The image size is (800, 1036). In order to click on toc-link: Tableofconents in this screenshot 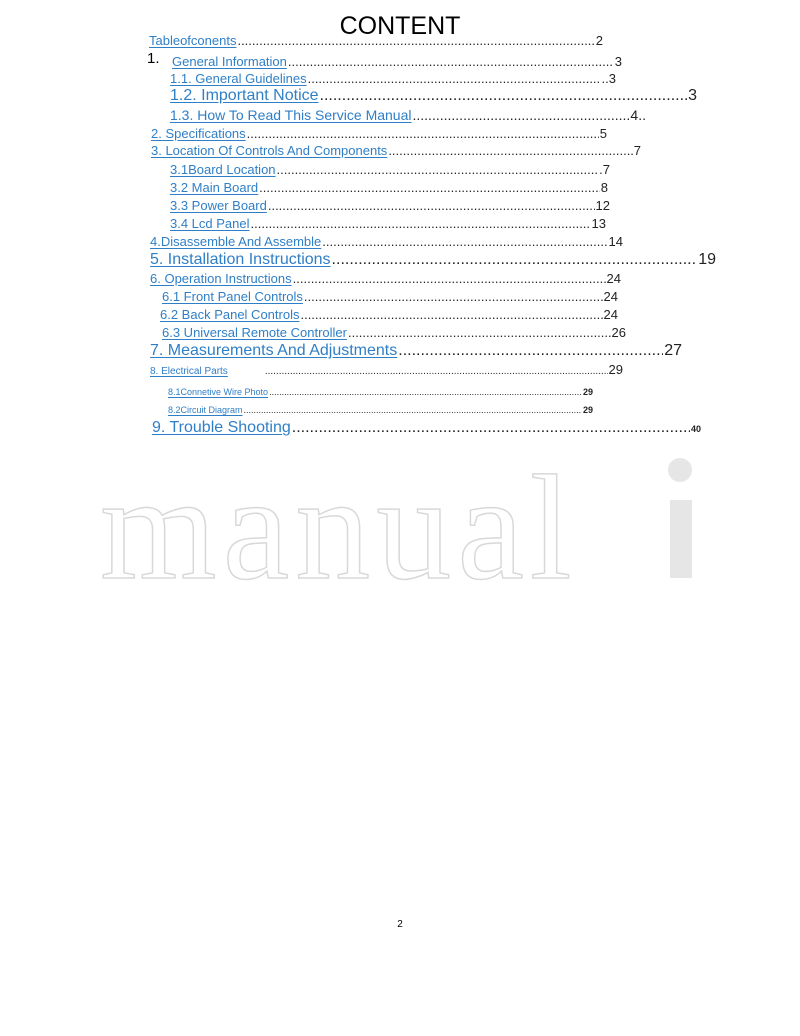, I will do `click(193, 40)`.